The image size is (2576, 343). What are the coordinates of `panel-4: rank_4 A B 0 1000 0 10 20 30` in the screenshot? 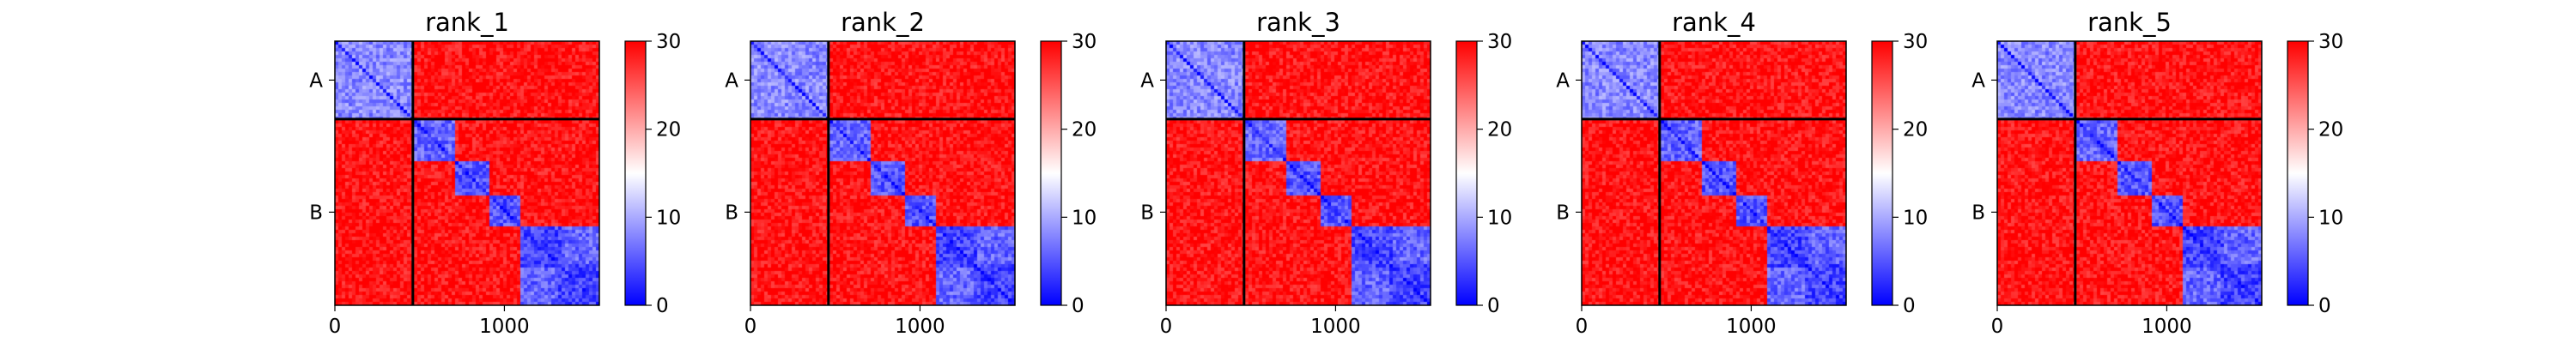 It's located at (1742, 173).